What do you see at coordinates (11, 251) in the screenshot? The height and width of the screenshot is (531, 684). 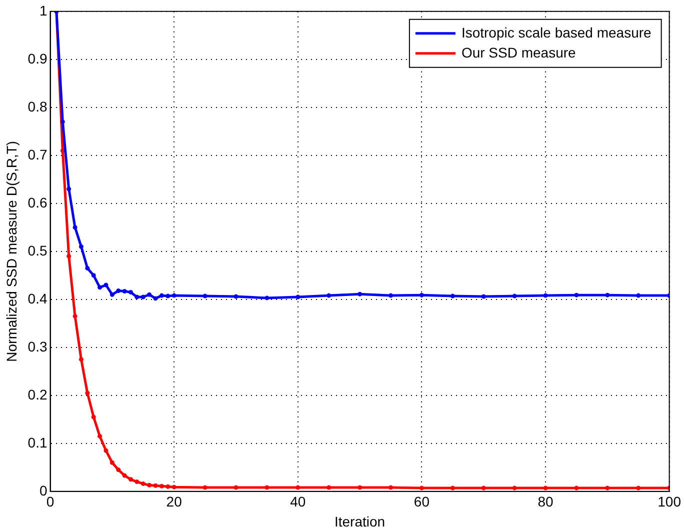 I see `y-axis-title: Normalized SSD measure D(S,R,T)` at bounding box center [11, 251].